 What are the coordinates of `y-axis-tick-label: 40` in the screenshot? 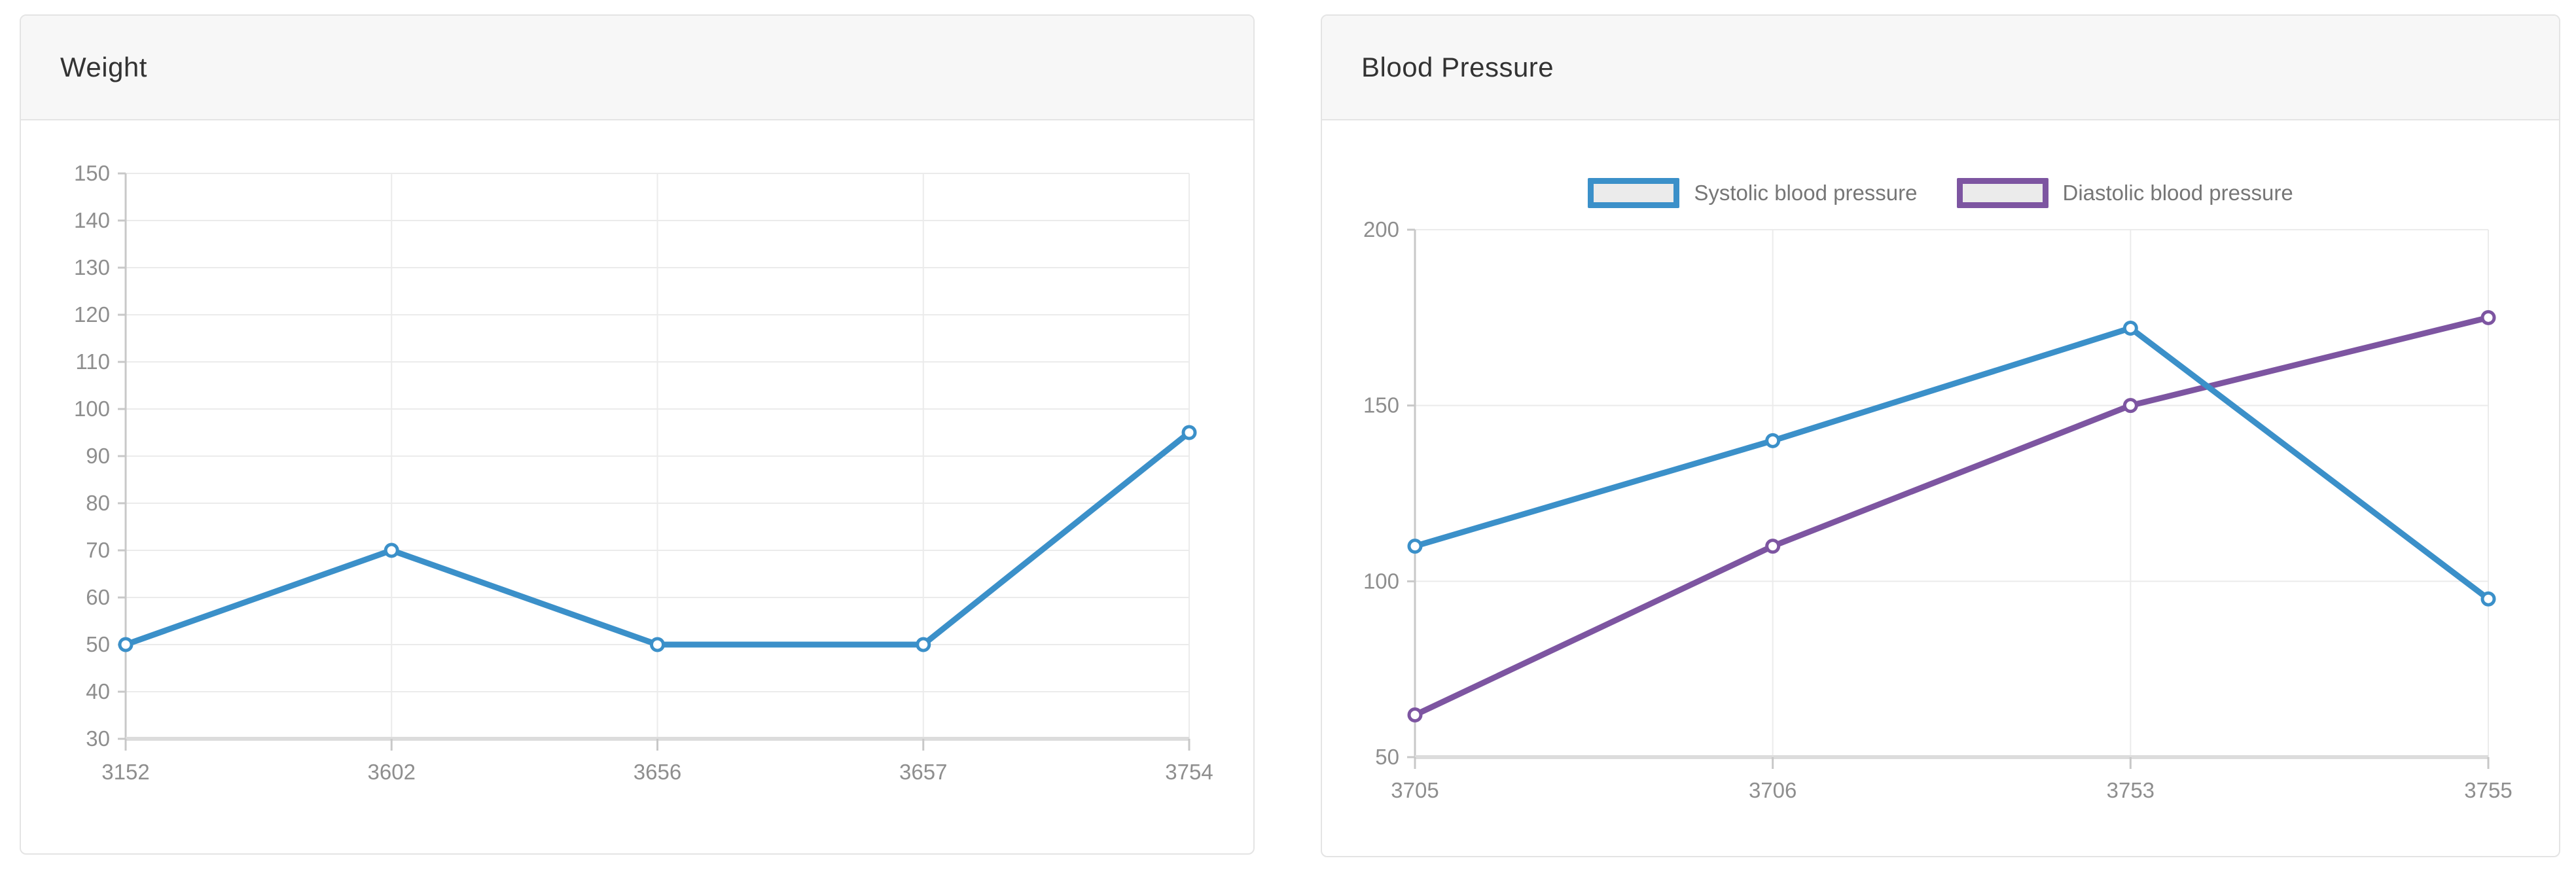 It's located at (98, 691).